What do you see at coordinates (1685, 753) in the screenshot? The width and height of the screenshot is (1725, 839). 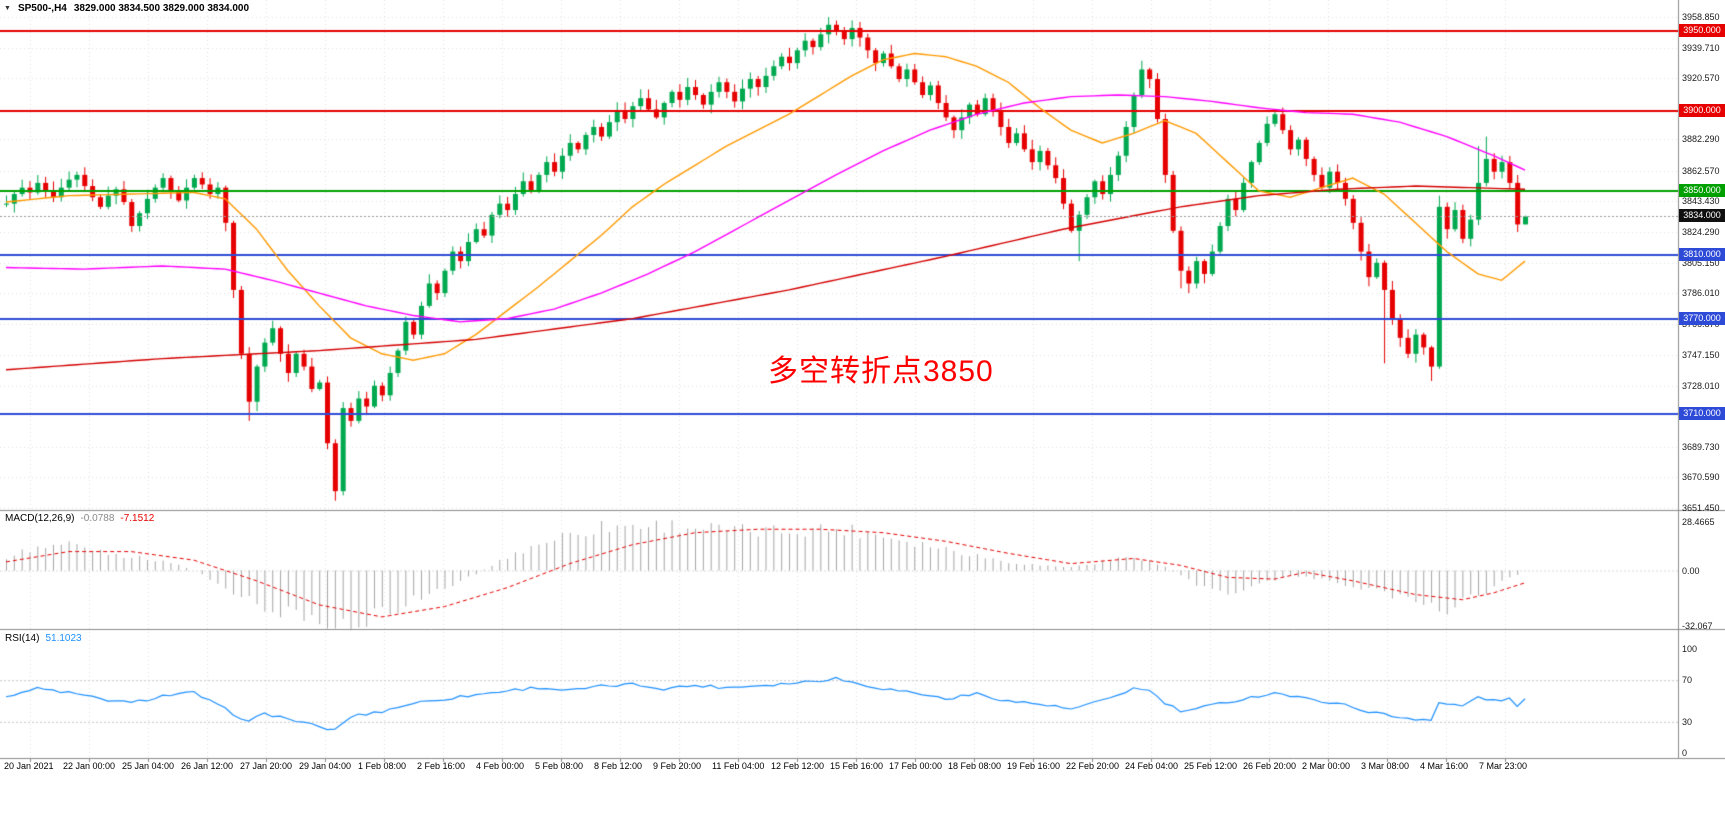 I see `rsi-axis-label: 0` at bounding box center [1685, 753].